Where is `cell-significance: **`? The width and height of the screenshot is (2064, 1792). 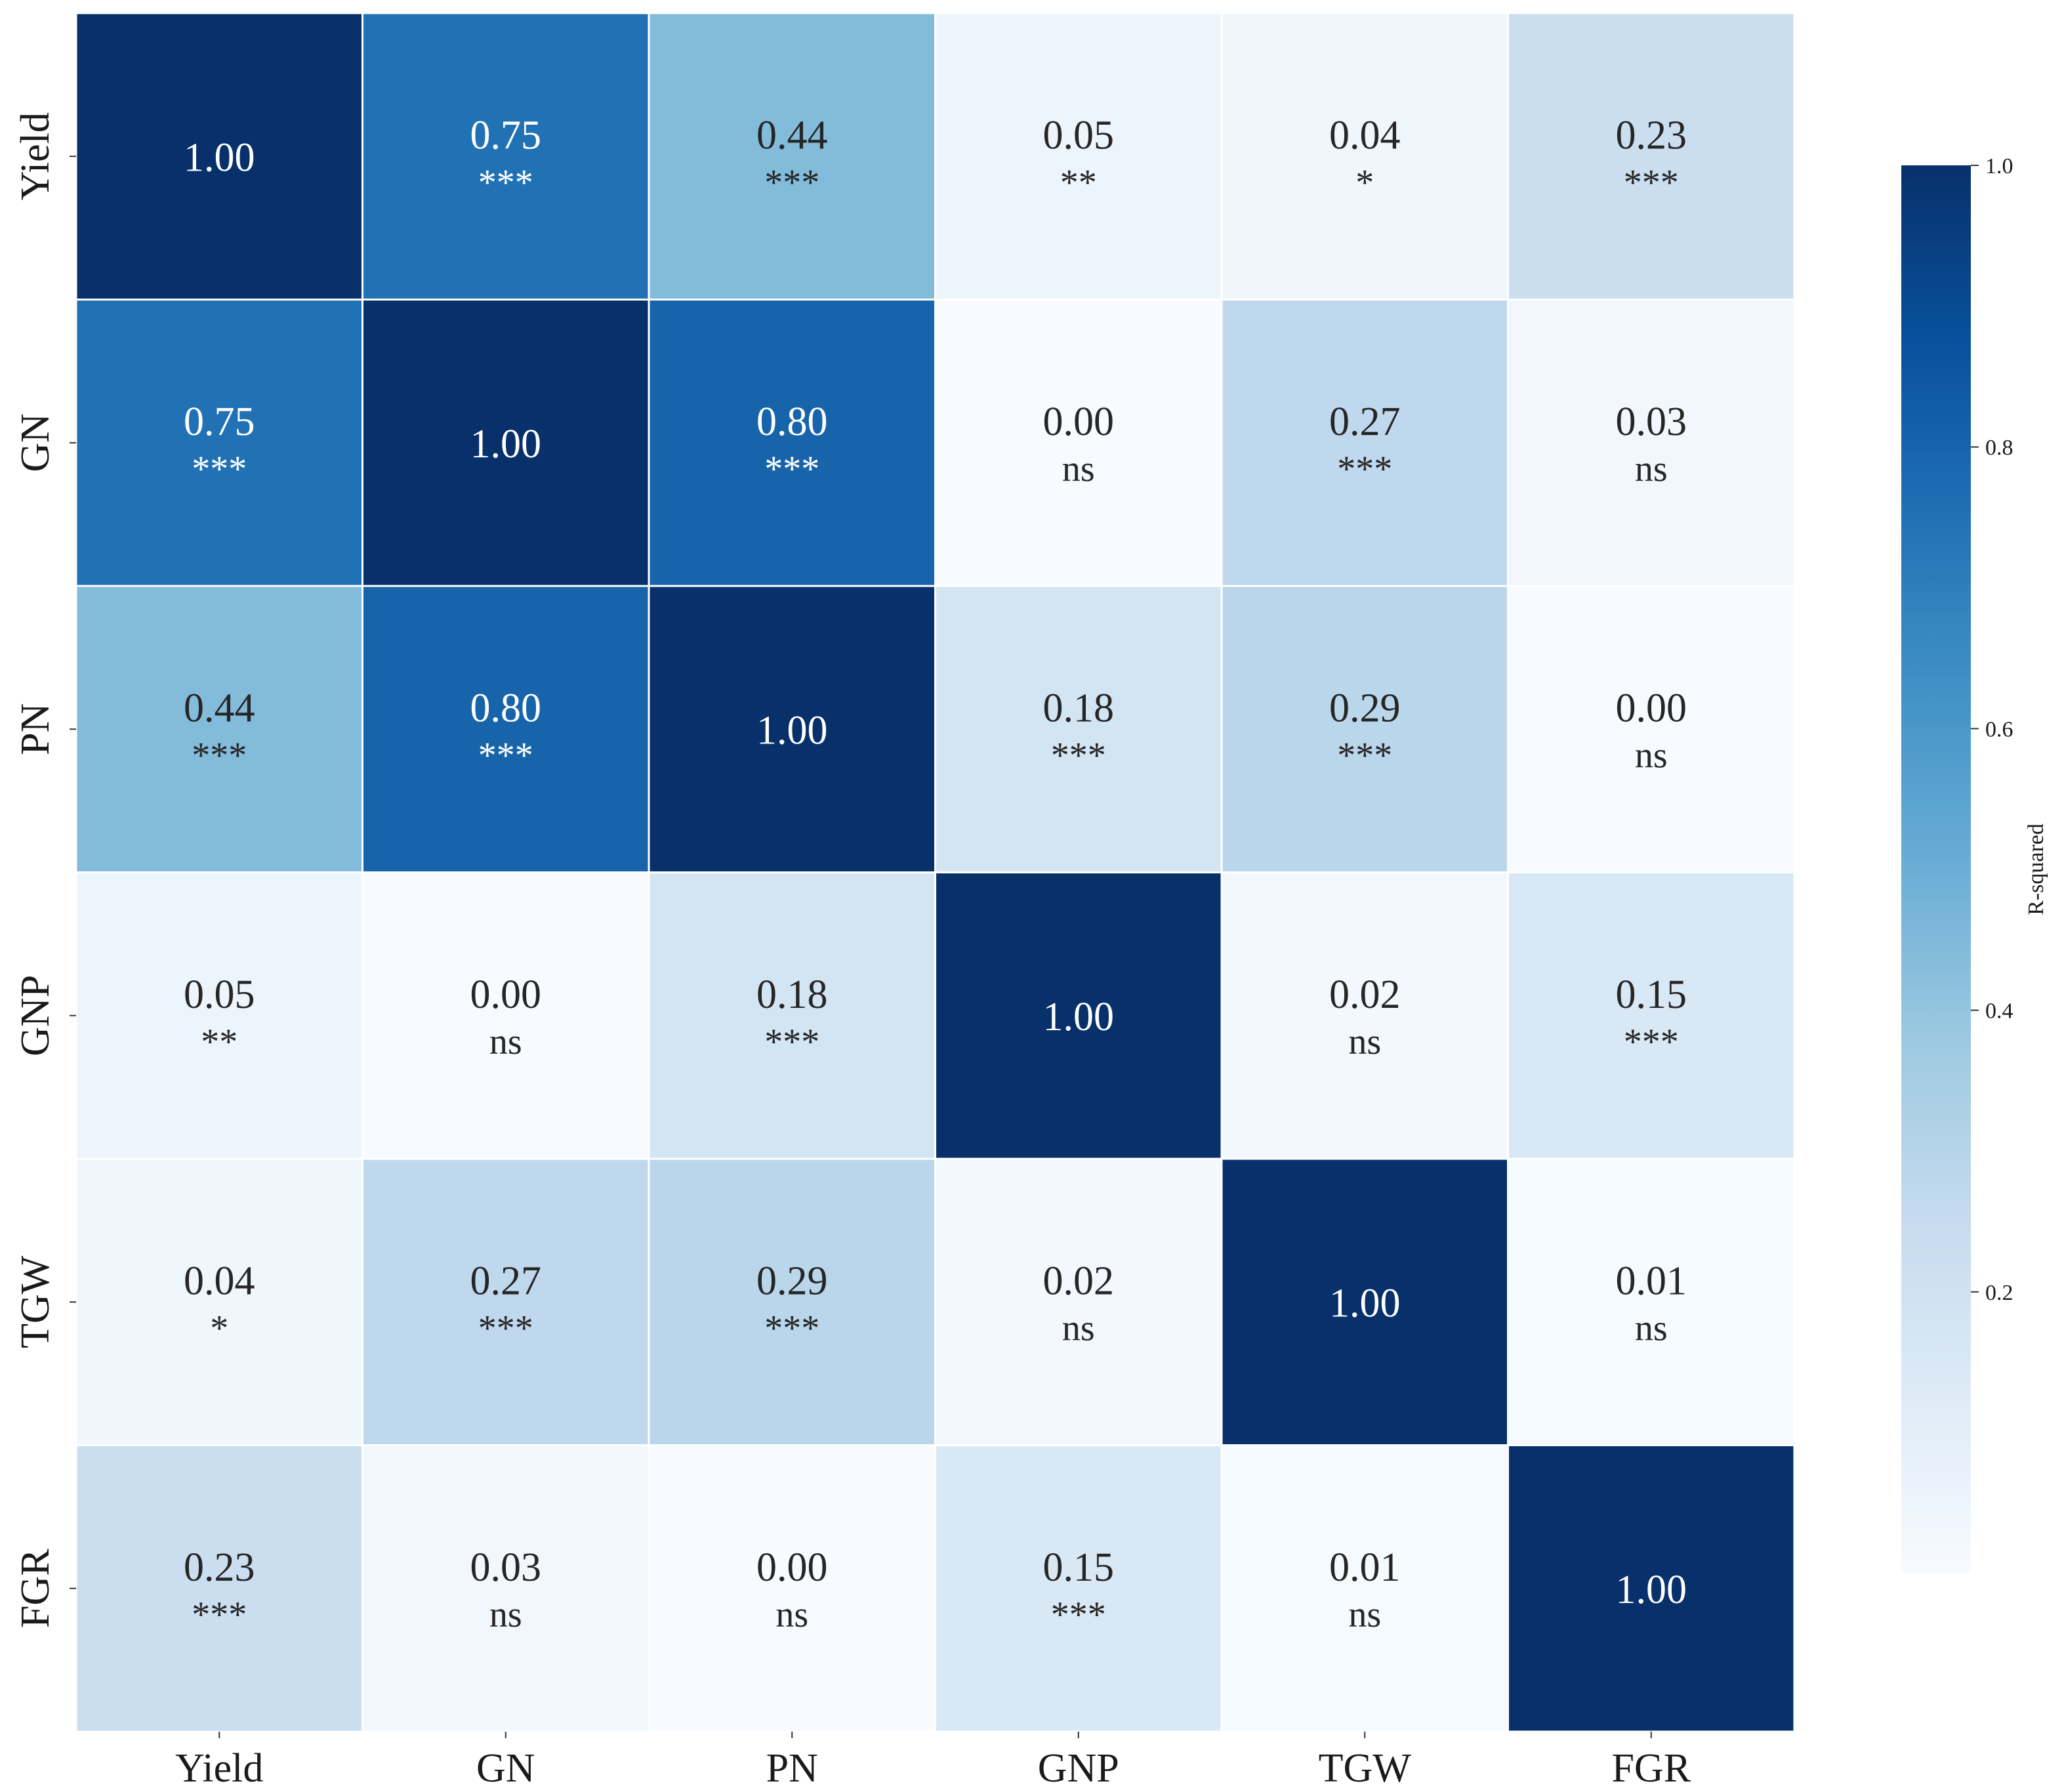 cell-significance: ** is located at coordinates (1078, 182).